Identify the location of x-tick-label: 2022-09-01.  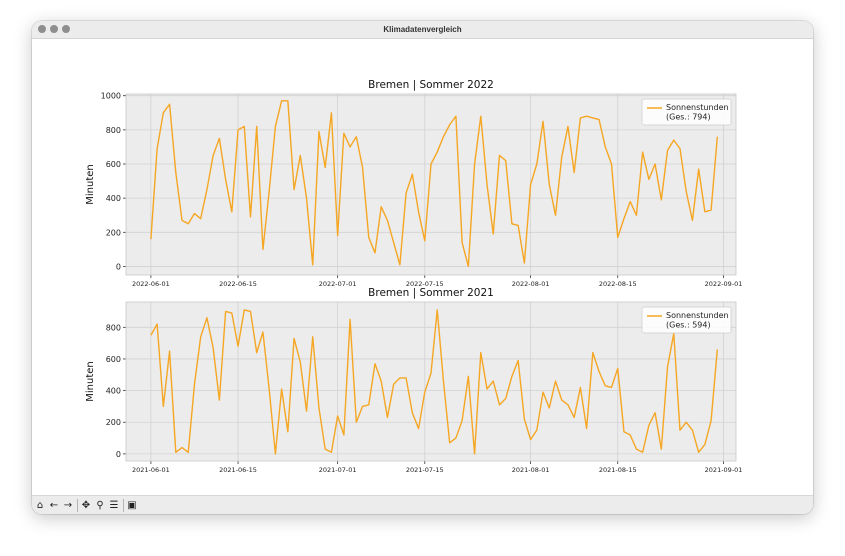
(724, 284).